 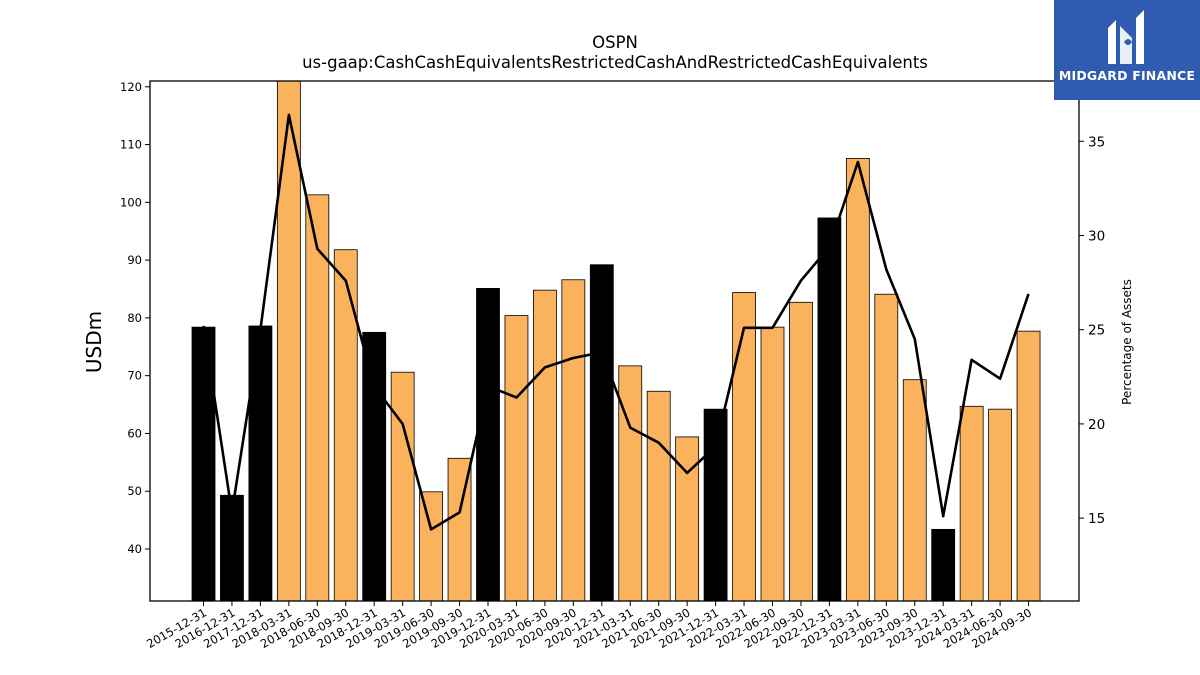 I want to click on y2-tick-label: 35, so click(x=1096, y=142).